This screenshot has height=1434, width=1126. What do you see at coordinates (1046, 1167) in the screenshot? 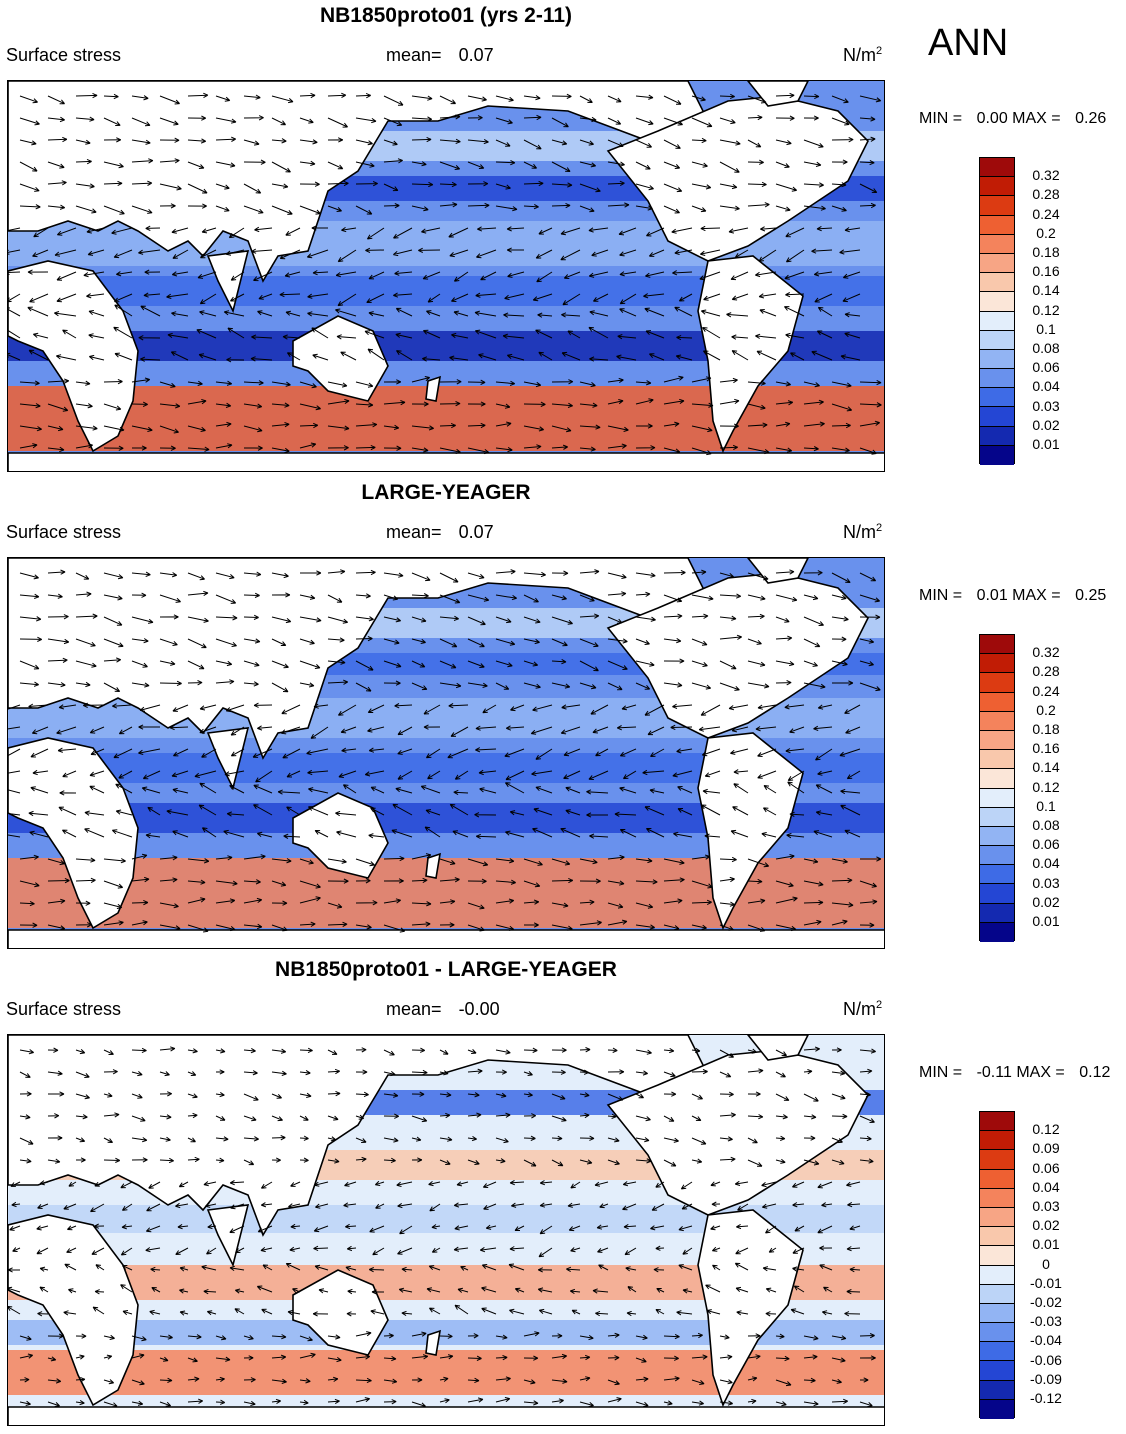
I see `colorbar-tick-label: 0.06` at bounding box center [1046, 1167].